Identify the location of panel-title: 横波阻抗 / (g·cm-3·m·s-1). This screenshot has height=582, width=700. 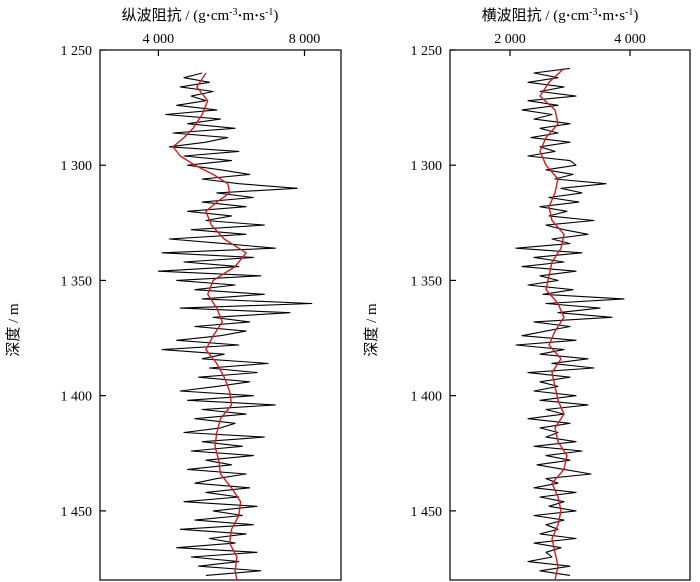
(560, 16).